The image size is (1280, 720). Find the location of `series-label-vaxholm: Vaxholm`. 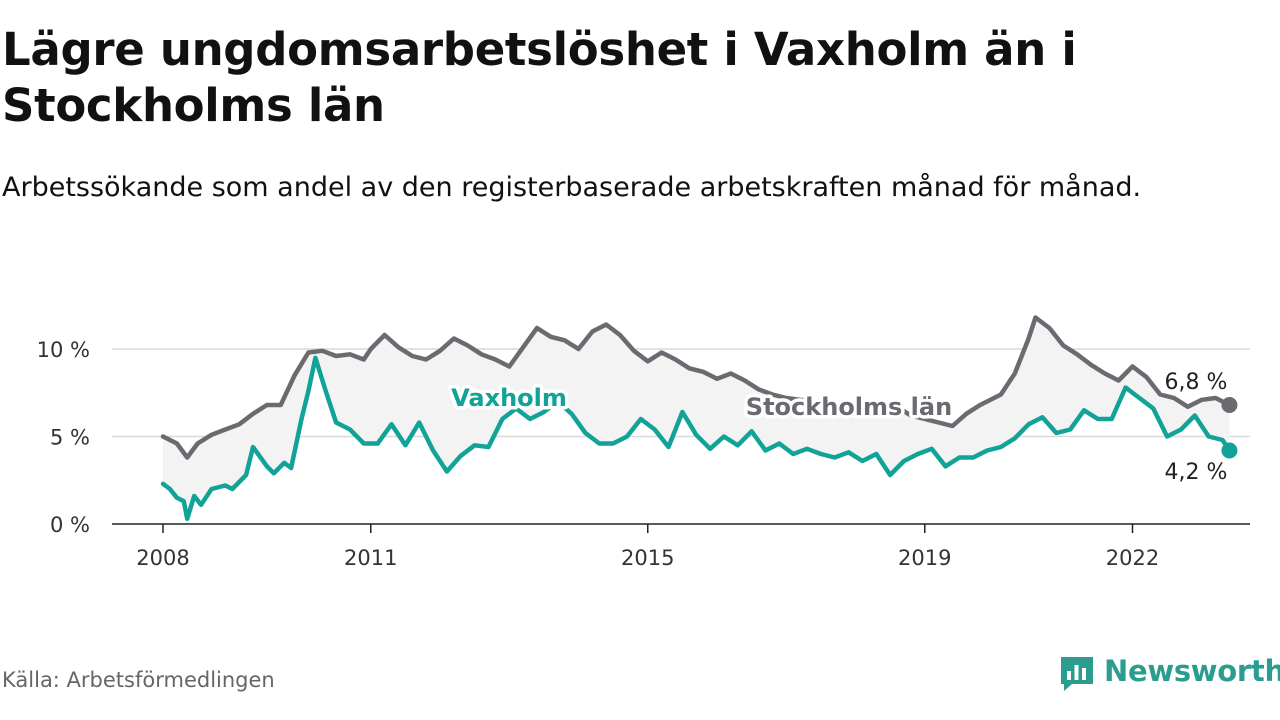

series-label-vaxholm: Vaxholm is located at coordinates (509, 398).